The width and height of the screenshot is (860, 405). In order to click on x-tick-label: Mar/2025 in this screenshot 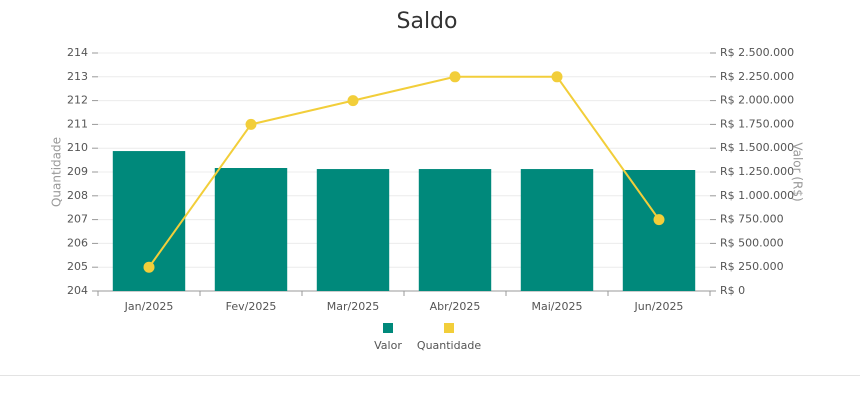, I will do `click(353, 306)`.